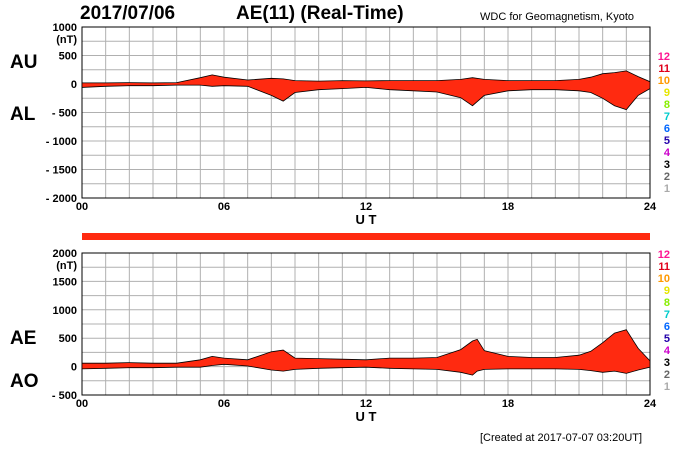  Describe the element at coordinates (61, 142) in the screenshot. I see `y-tick-label: - 1000` at that location.